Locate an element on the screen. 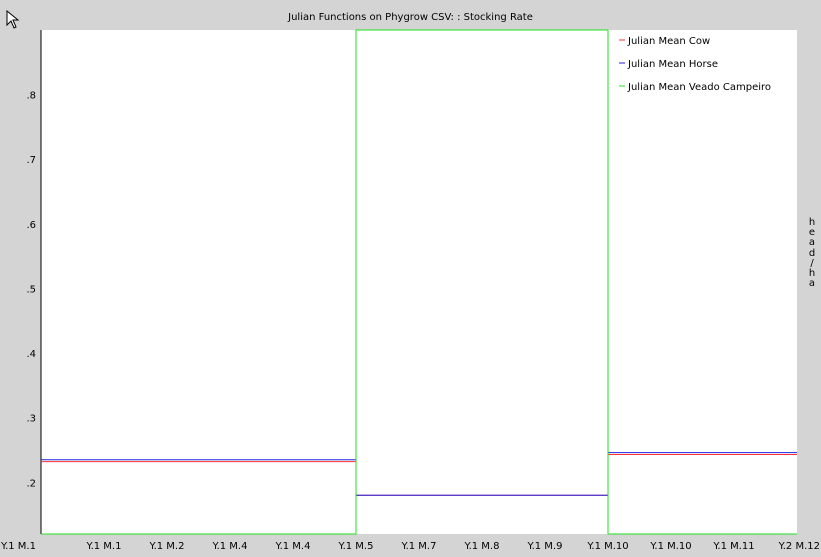  y-tick-label: .5 is located at coordinates (31, 289).